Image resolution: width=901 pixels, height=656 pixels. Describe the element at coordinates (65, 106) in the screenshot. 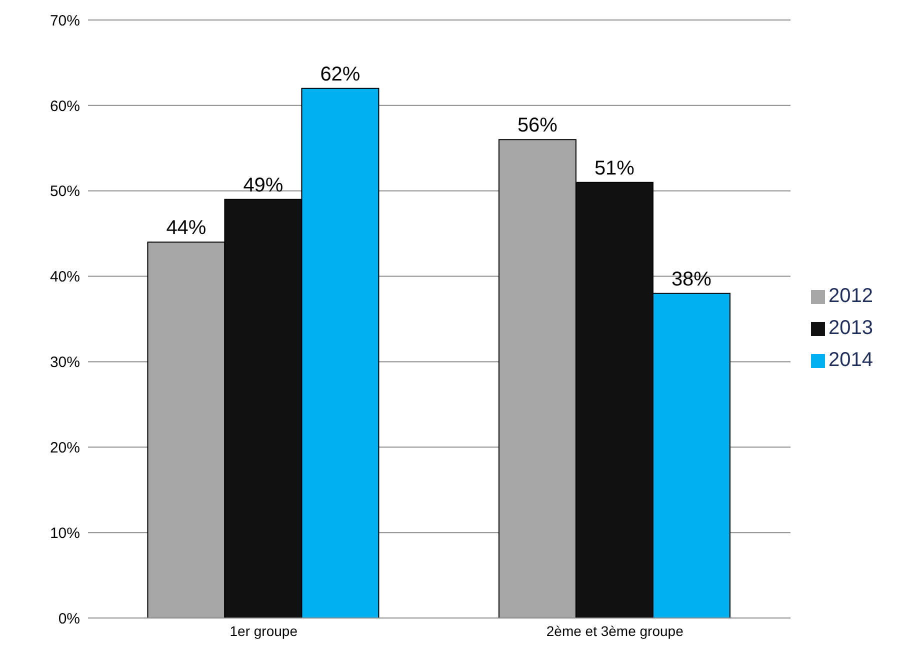

I see `y-tick-label: 60%` at that location.